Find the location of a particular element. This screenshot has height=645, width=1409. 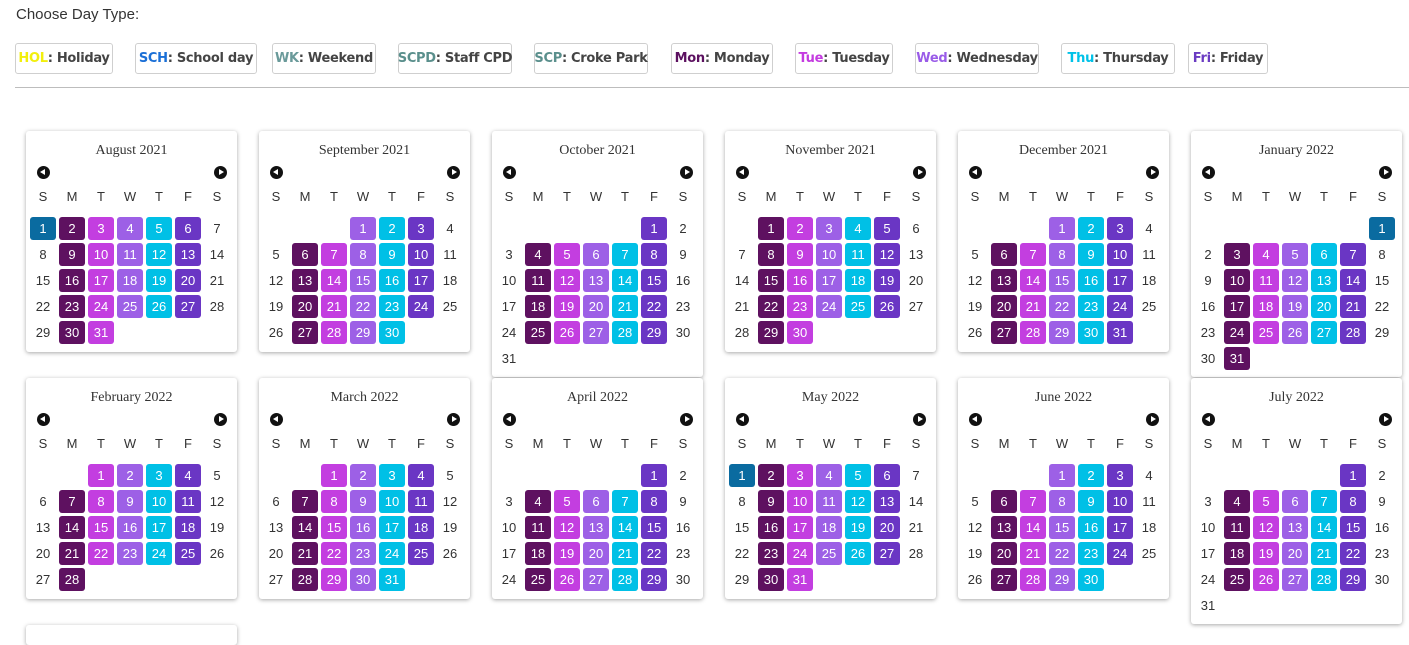

legend-chip-scp: SCP: Croke Park is located at coordinates (591, 58).